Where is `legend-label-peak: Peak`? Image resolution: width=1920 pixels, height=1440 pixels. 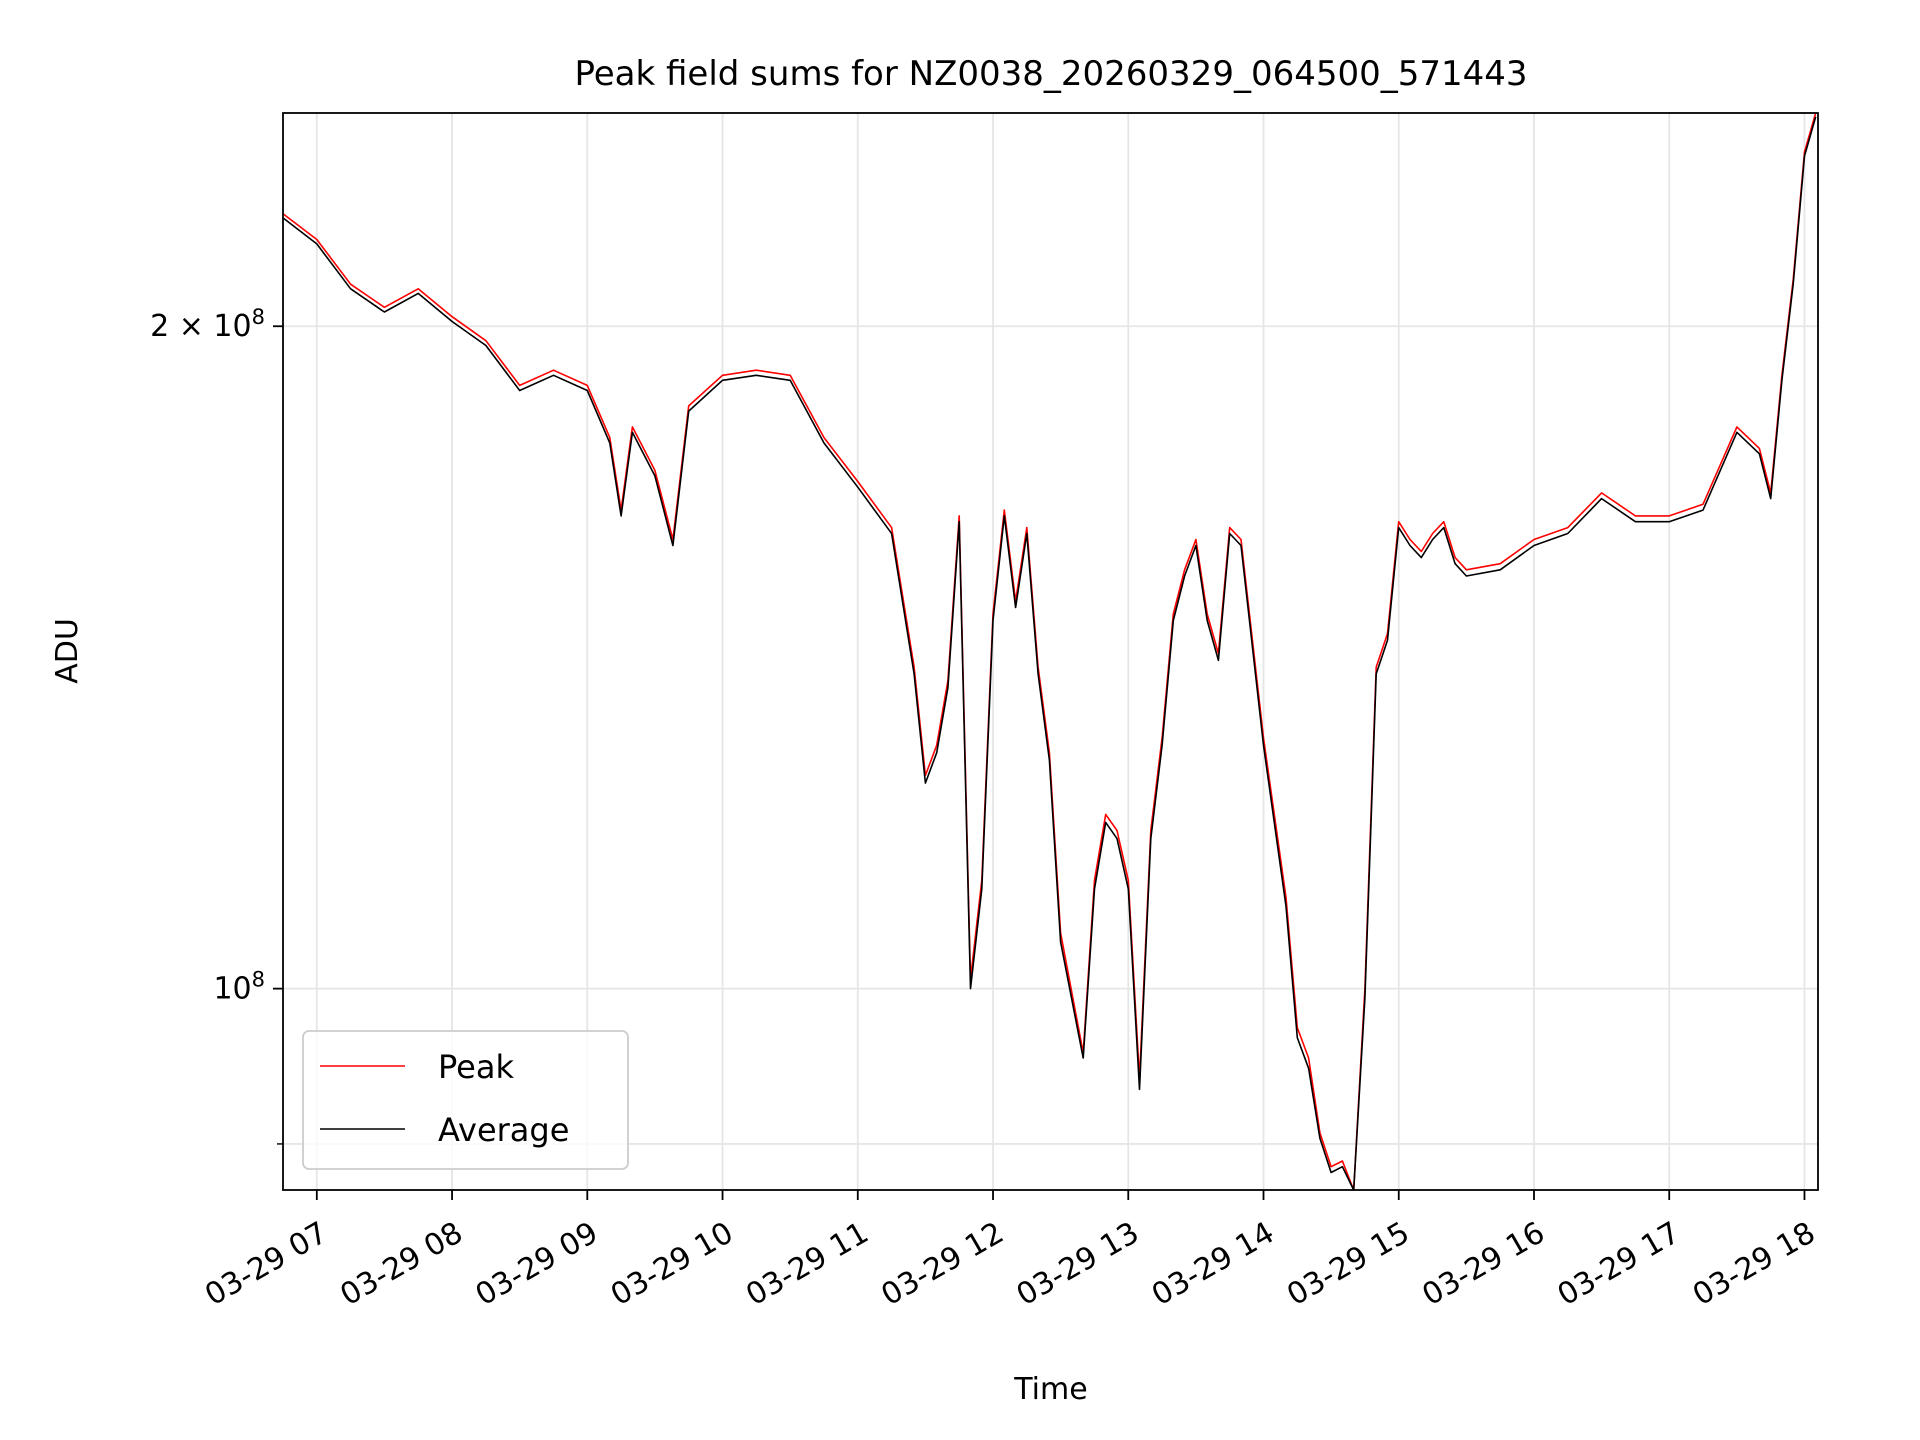
legend-label-peak: Peak is located at coordinates (476, 1067).